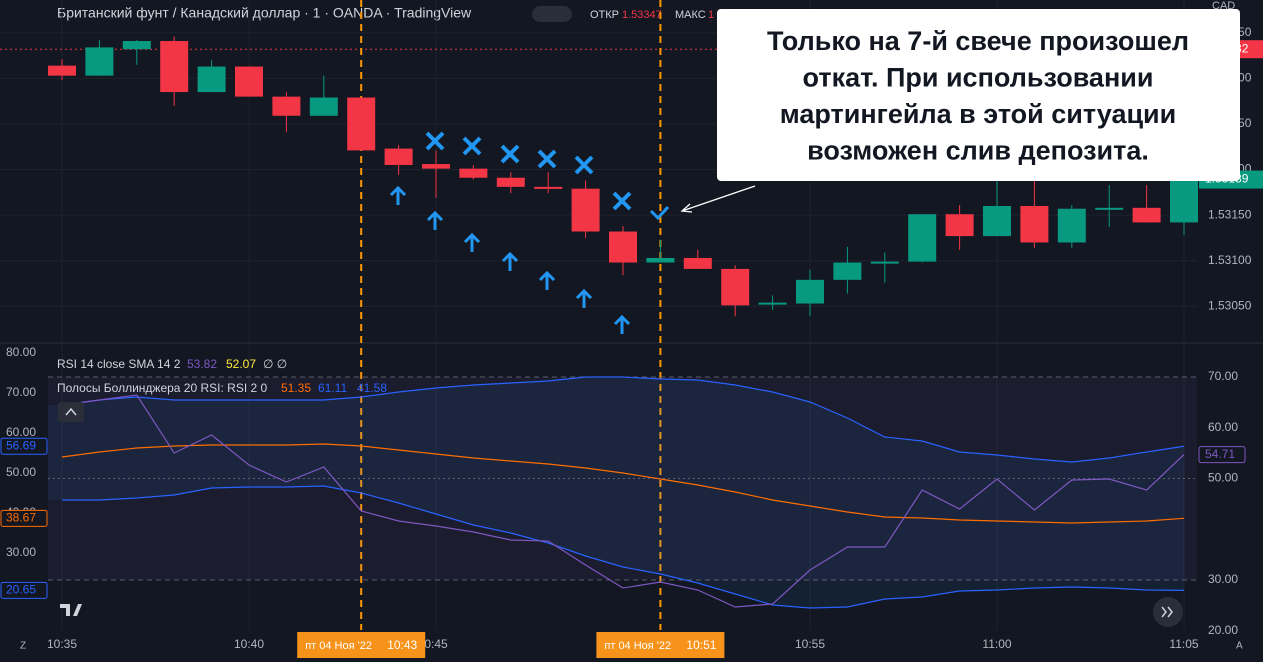 The height and width of the screenshot is (662, 1263). I want to click on x-tick-label: 10:40, so click(249, 644).